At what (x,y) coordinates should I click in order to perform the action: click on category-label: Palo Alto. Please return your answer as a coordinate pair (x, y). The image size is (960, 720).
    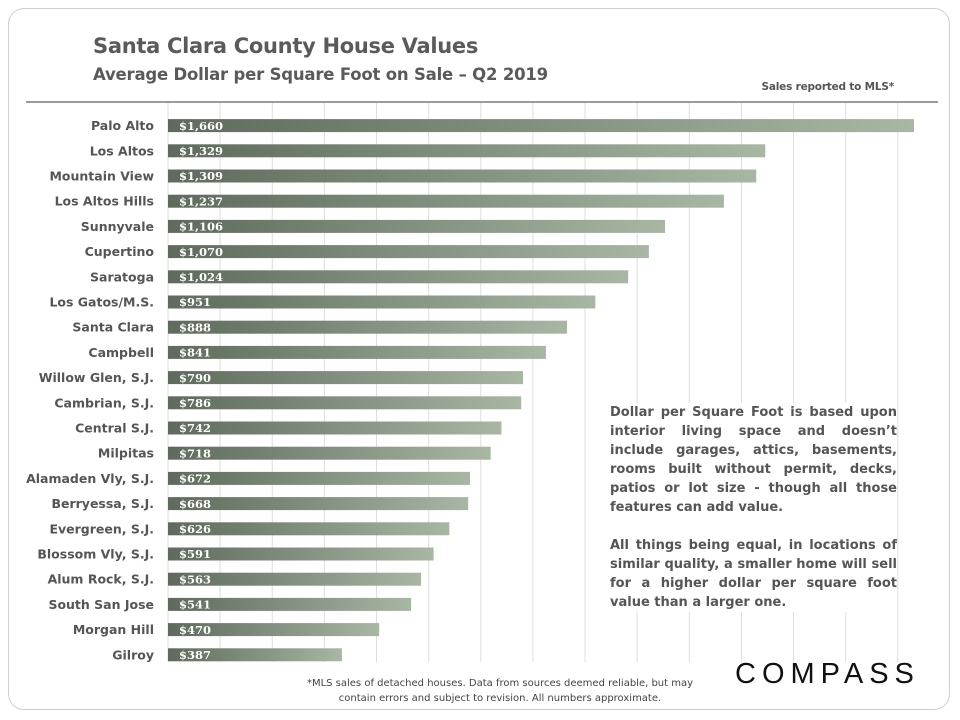
    Looking at the image, I should click on (122, 125).